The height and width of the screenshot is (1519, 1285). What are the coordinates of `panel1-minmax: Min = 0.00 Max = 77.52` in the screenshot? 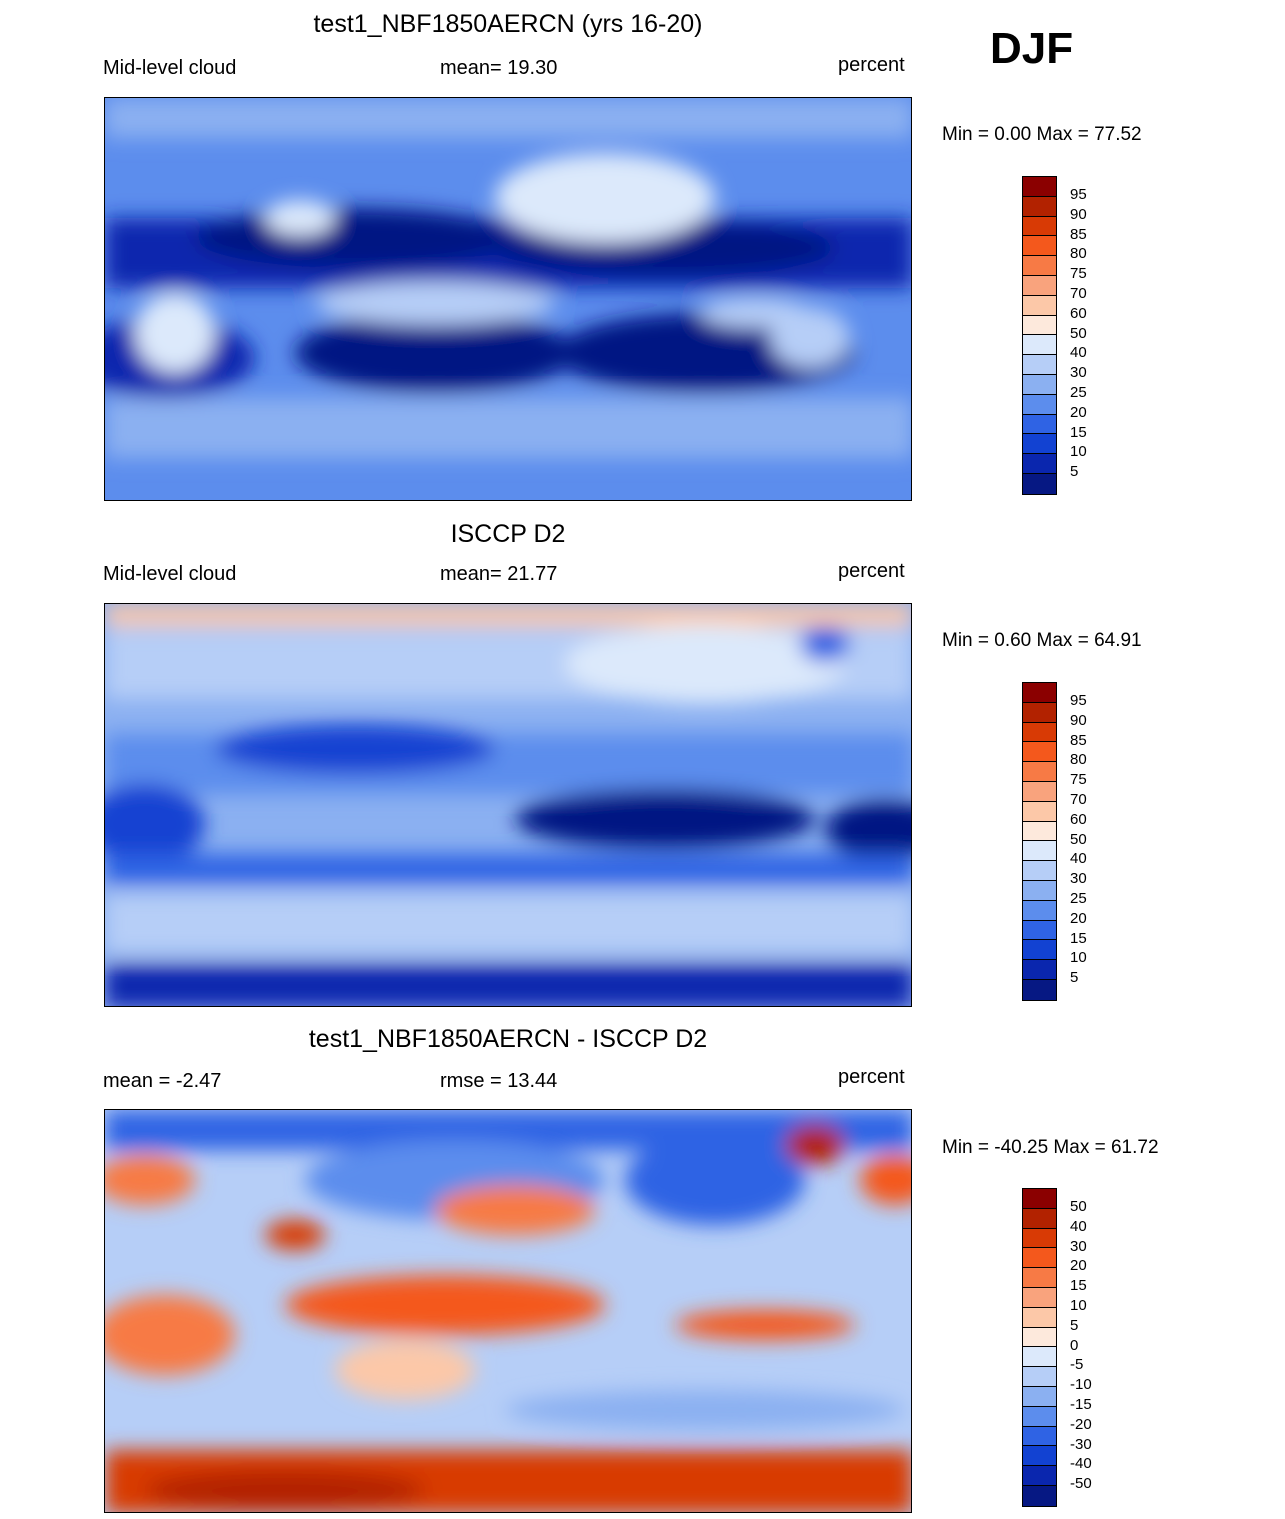 It's located at (1042, 134).